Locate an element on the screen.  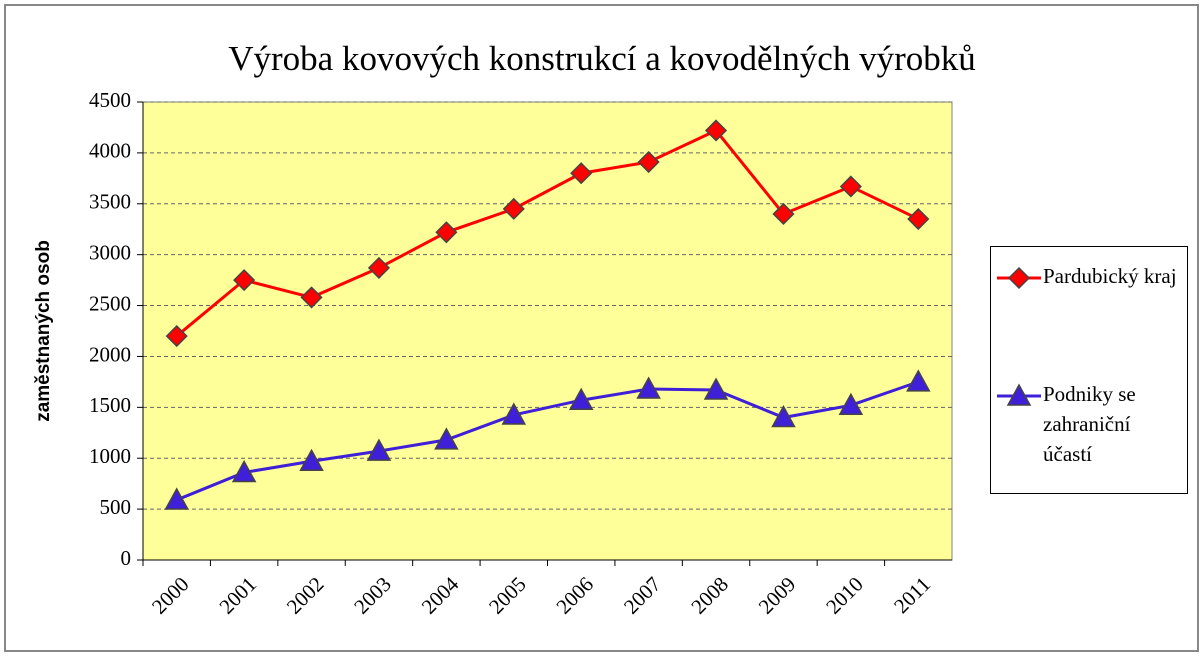
y-axis-label: zaměstnaných osob is located at coordinates (43, 331).